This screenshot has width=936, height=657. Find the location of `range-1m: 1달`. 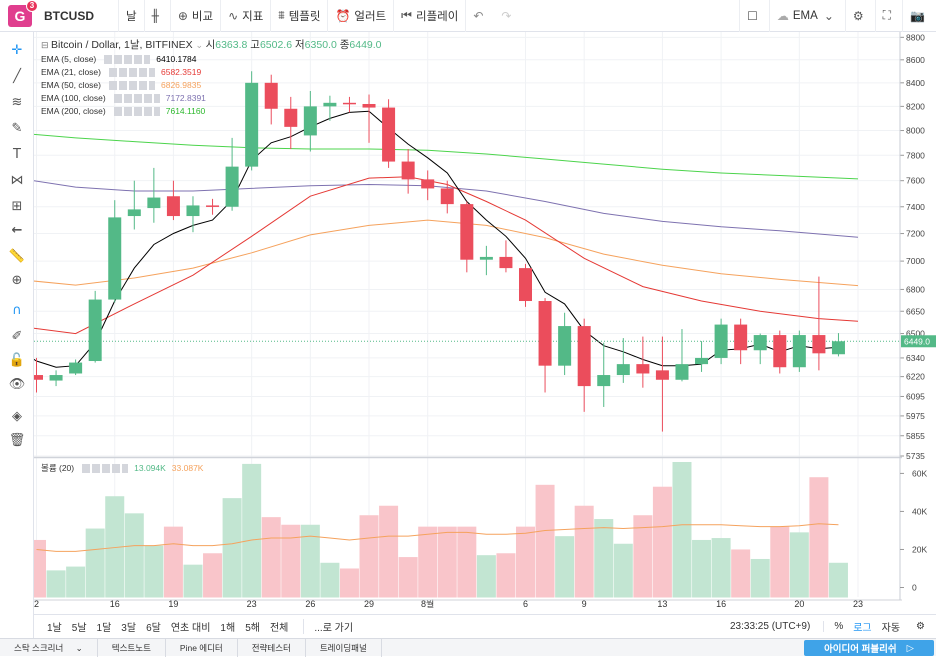

range-1m: 1달 is located at coordinates (104, 628).